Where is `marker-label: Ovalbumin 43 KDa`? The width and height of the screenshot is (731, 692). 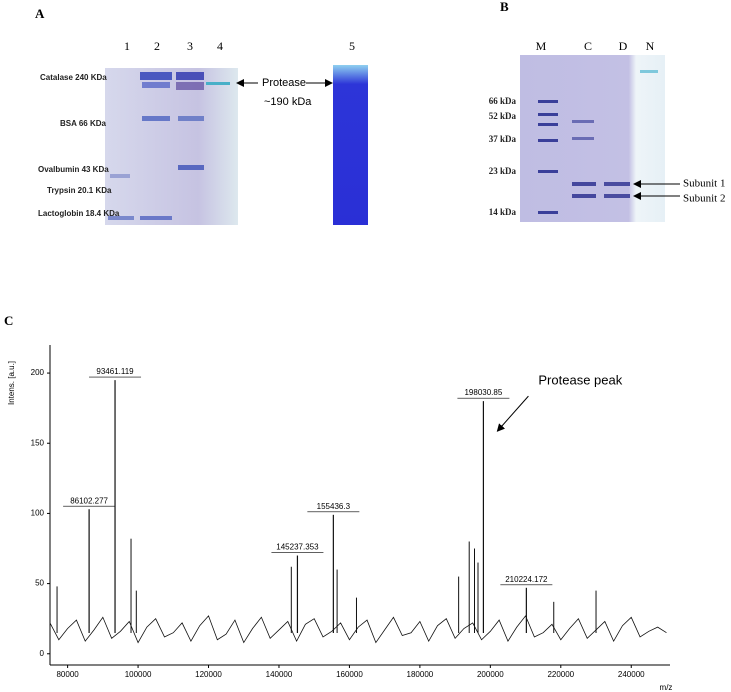 marker-label: Ovalbumin 43 KDa is located at coordinates (73, 169).